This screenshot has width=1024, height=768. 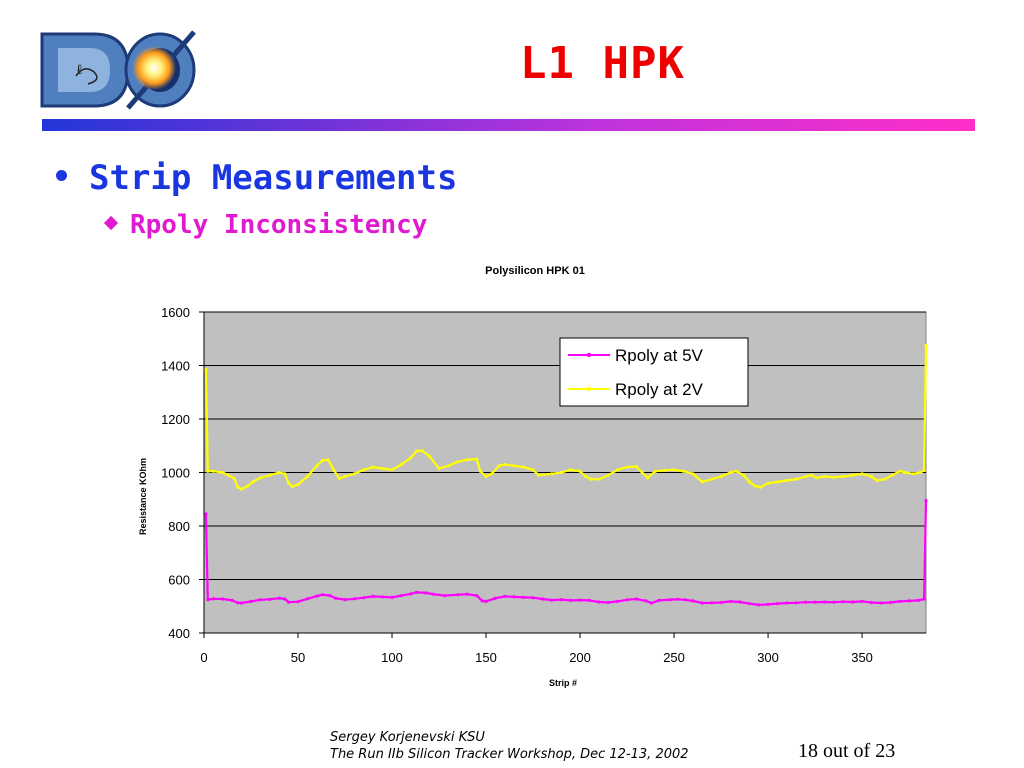 What do you see at coordinates (674, 657) in the screenshot?
I see `x-tick-label: 250` at bounding box center [674, 657].